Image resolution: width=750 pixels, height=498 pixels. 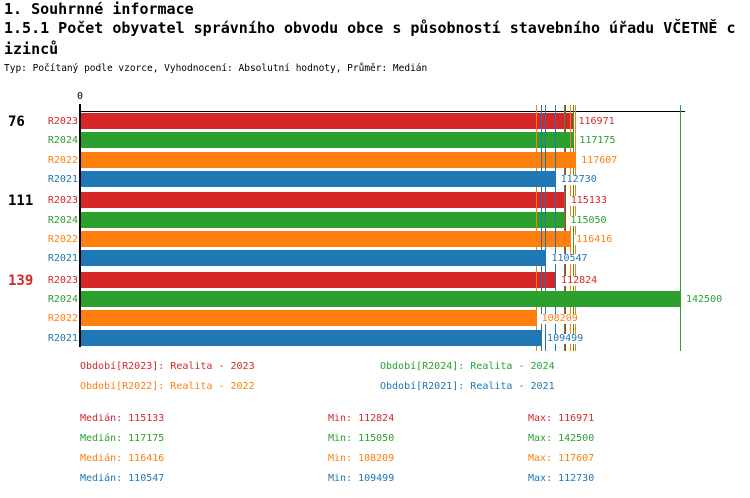 What do you see at coordinates (62, 319) in the screenshot?
I see `series-label-R2022-group2: R2022` at bounding box center [62, 319].